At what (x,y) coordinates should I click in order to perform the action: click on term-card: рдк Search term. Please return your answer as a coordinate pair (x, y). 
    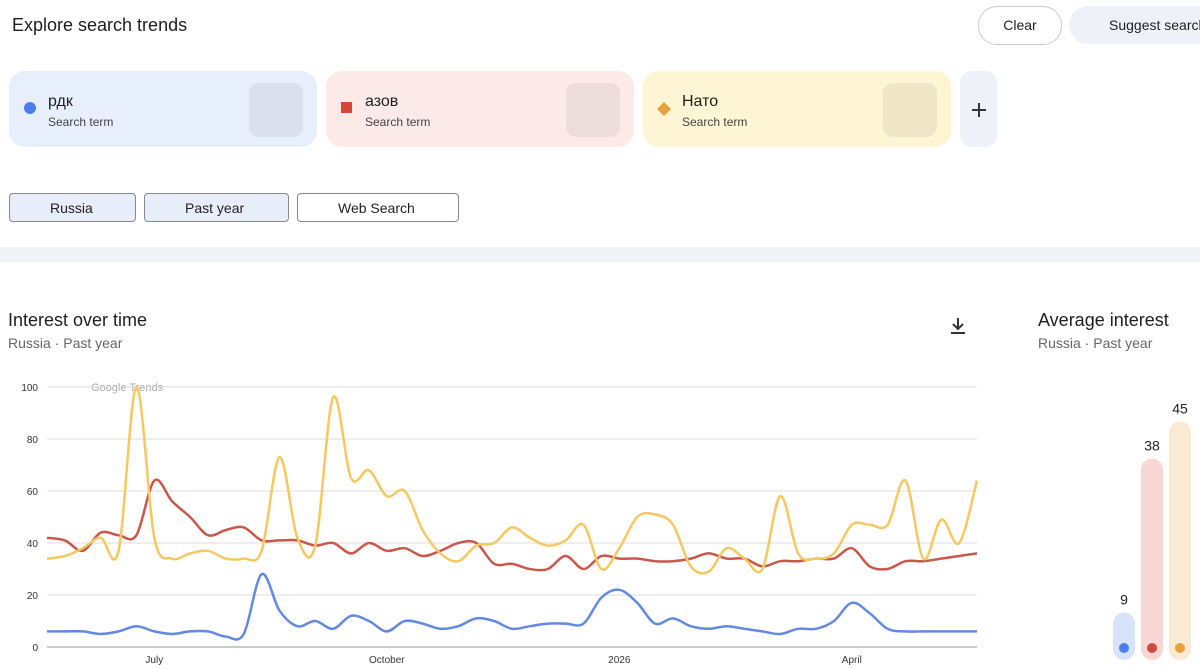
    Looking at the image, I should click on (163, 109).